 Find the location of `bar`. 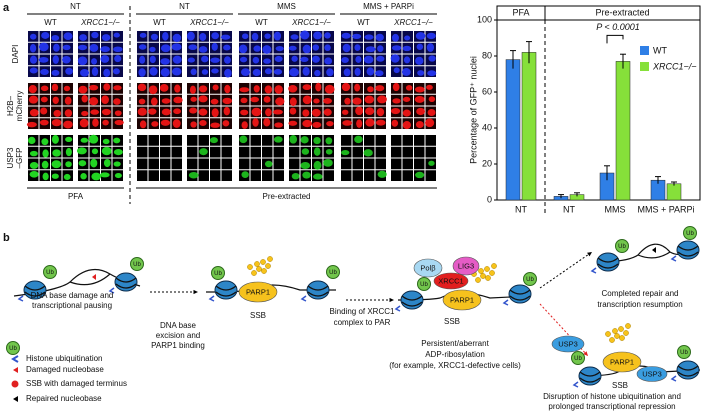

bar is located at coordinates (513, 130).